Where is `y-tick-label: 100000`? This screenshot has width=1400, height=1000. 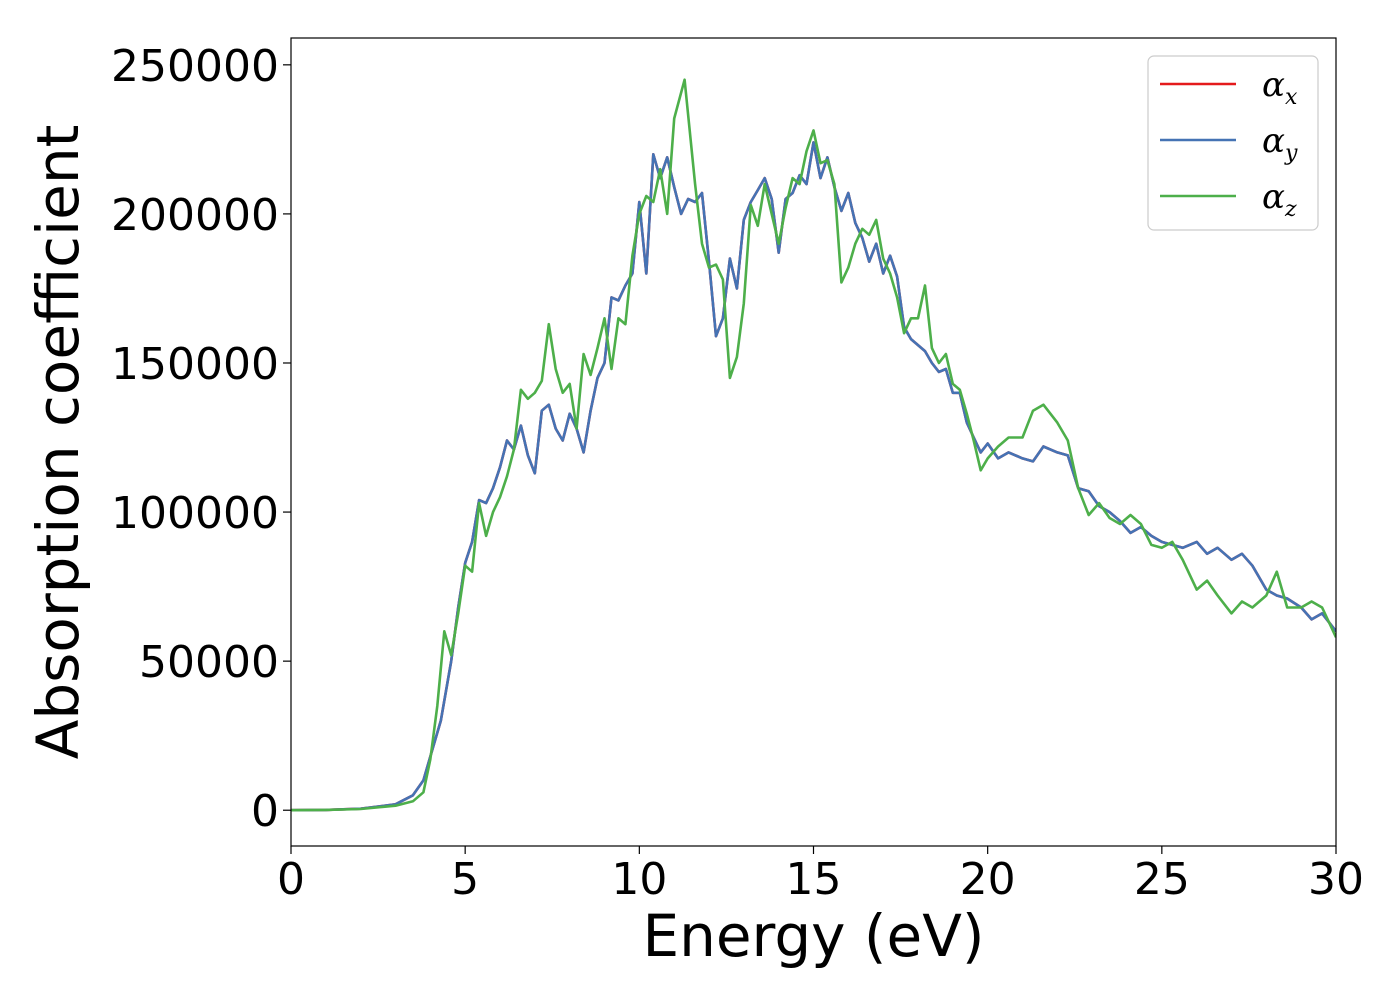
y-tick-label: 100000 is located at coordinates (195, 513).